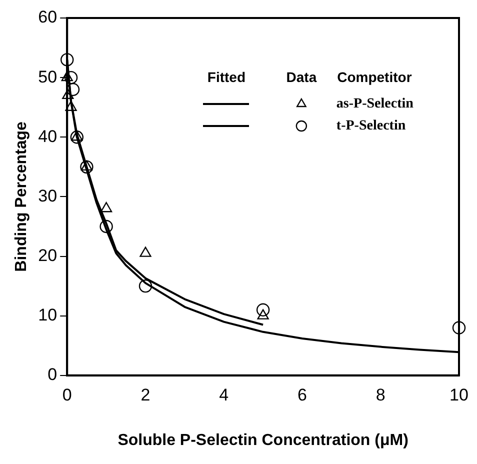 Image resolution: width=477 pixels, height=464 pixels. I want to click on y-tick-label: 0, so click(53, 374).